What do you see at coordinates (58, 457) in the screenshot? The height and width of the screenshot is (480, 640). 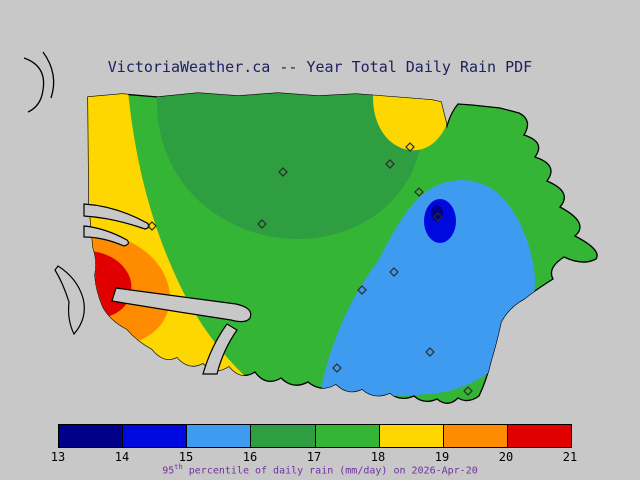 I see `colorbar-tick-13: 13` at bounding box center [58, 457].